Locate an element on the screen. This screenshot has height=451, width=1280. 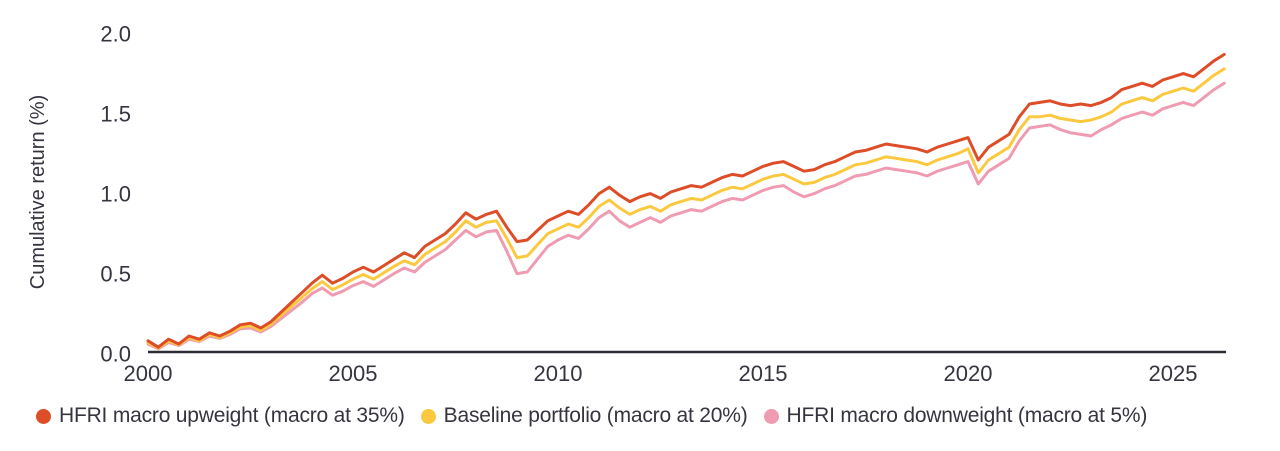
legend-item-baseline: Baseline portfolio (macro at 20%) is located at coordinates (584, 416).